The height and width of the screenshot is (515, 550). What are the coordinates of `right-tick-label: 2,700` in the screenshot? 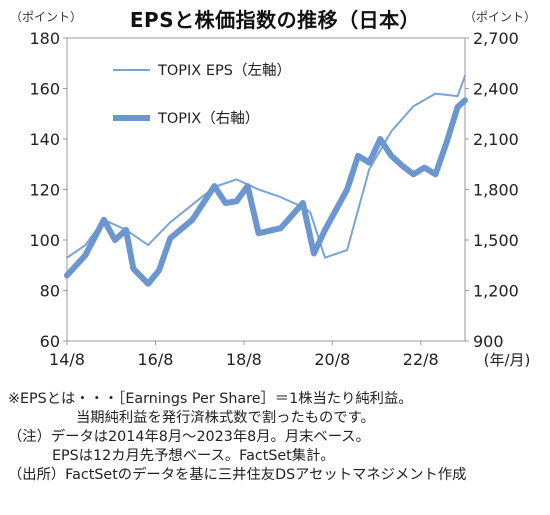 It's located at (496, 38).